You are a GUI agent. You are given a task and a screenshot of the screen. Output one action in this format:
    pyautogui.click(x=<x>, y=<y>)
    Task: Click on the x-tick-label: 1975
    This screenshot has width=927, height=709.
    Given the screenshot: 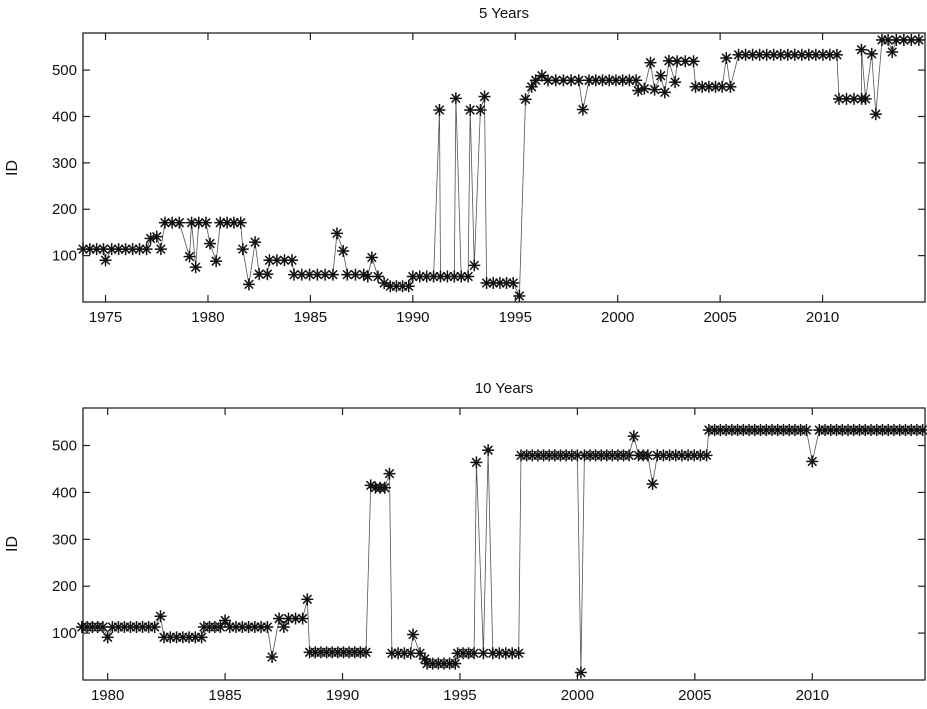 What is the action you would take?
    pyautogui.click(x=105, y=317)
    